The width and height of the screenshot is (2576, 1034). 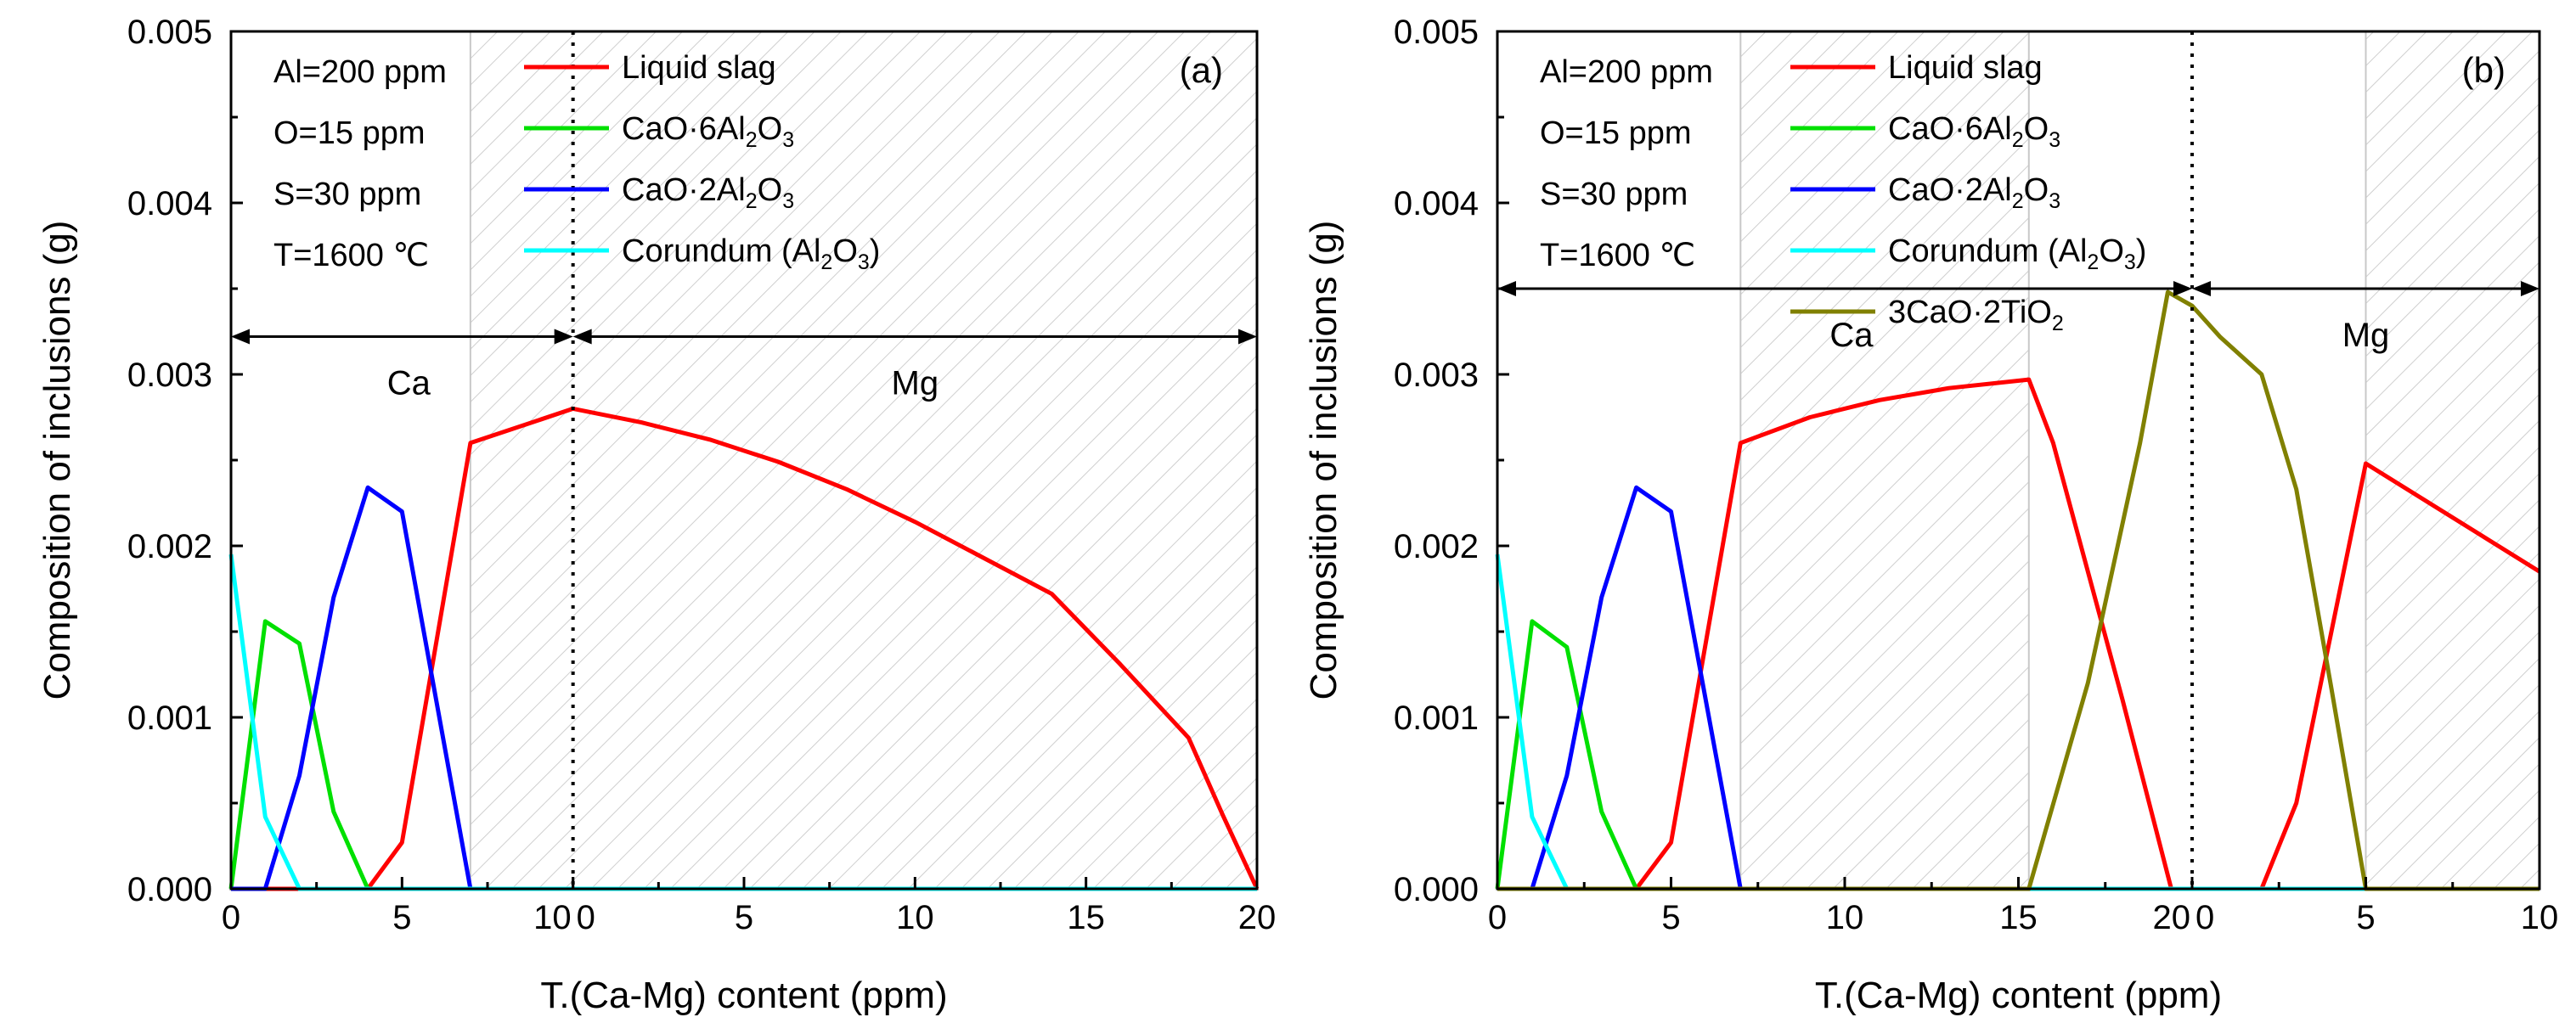 What do you see at coordinates (1201, 70) in the screenshot?
I see `panel-label: (a)` at bounding box center [1201, 70].